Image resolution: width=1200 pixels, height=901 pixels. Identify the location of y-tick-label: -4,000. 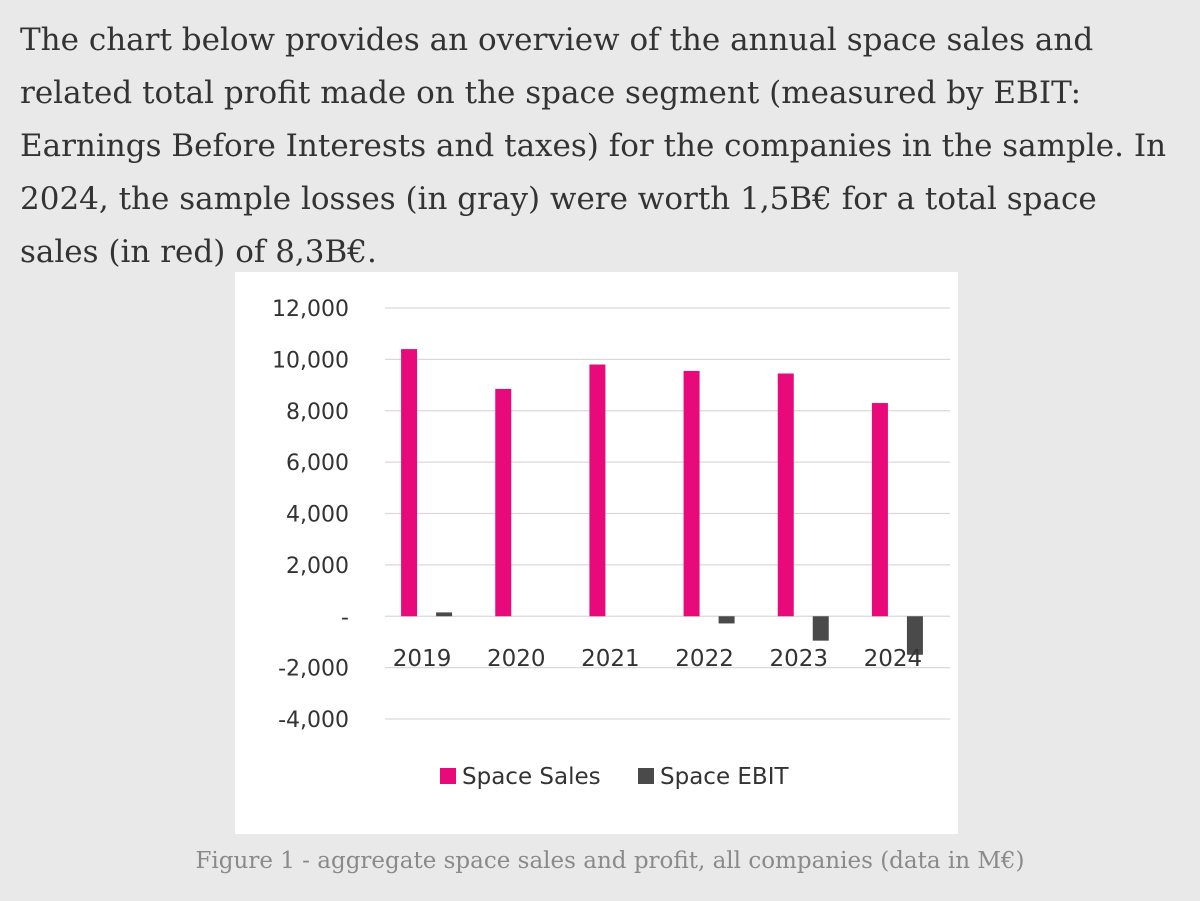
(313, 720).